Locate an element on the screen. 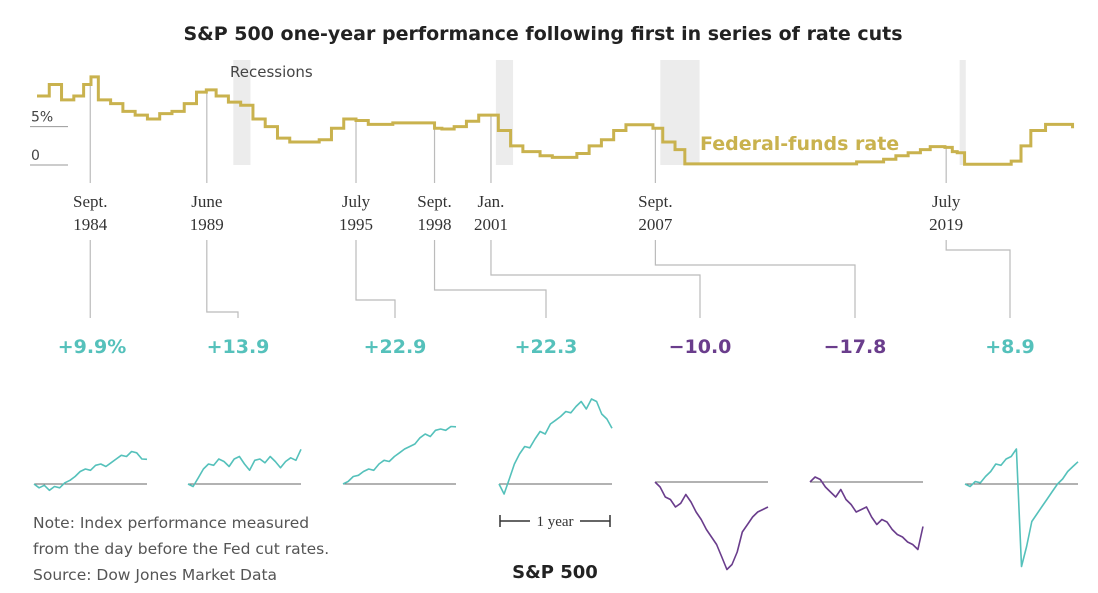  source-line: Source: Dow Jones Market Data is located at coordinates (155, 575).